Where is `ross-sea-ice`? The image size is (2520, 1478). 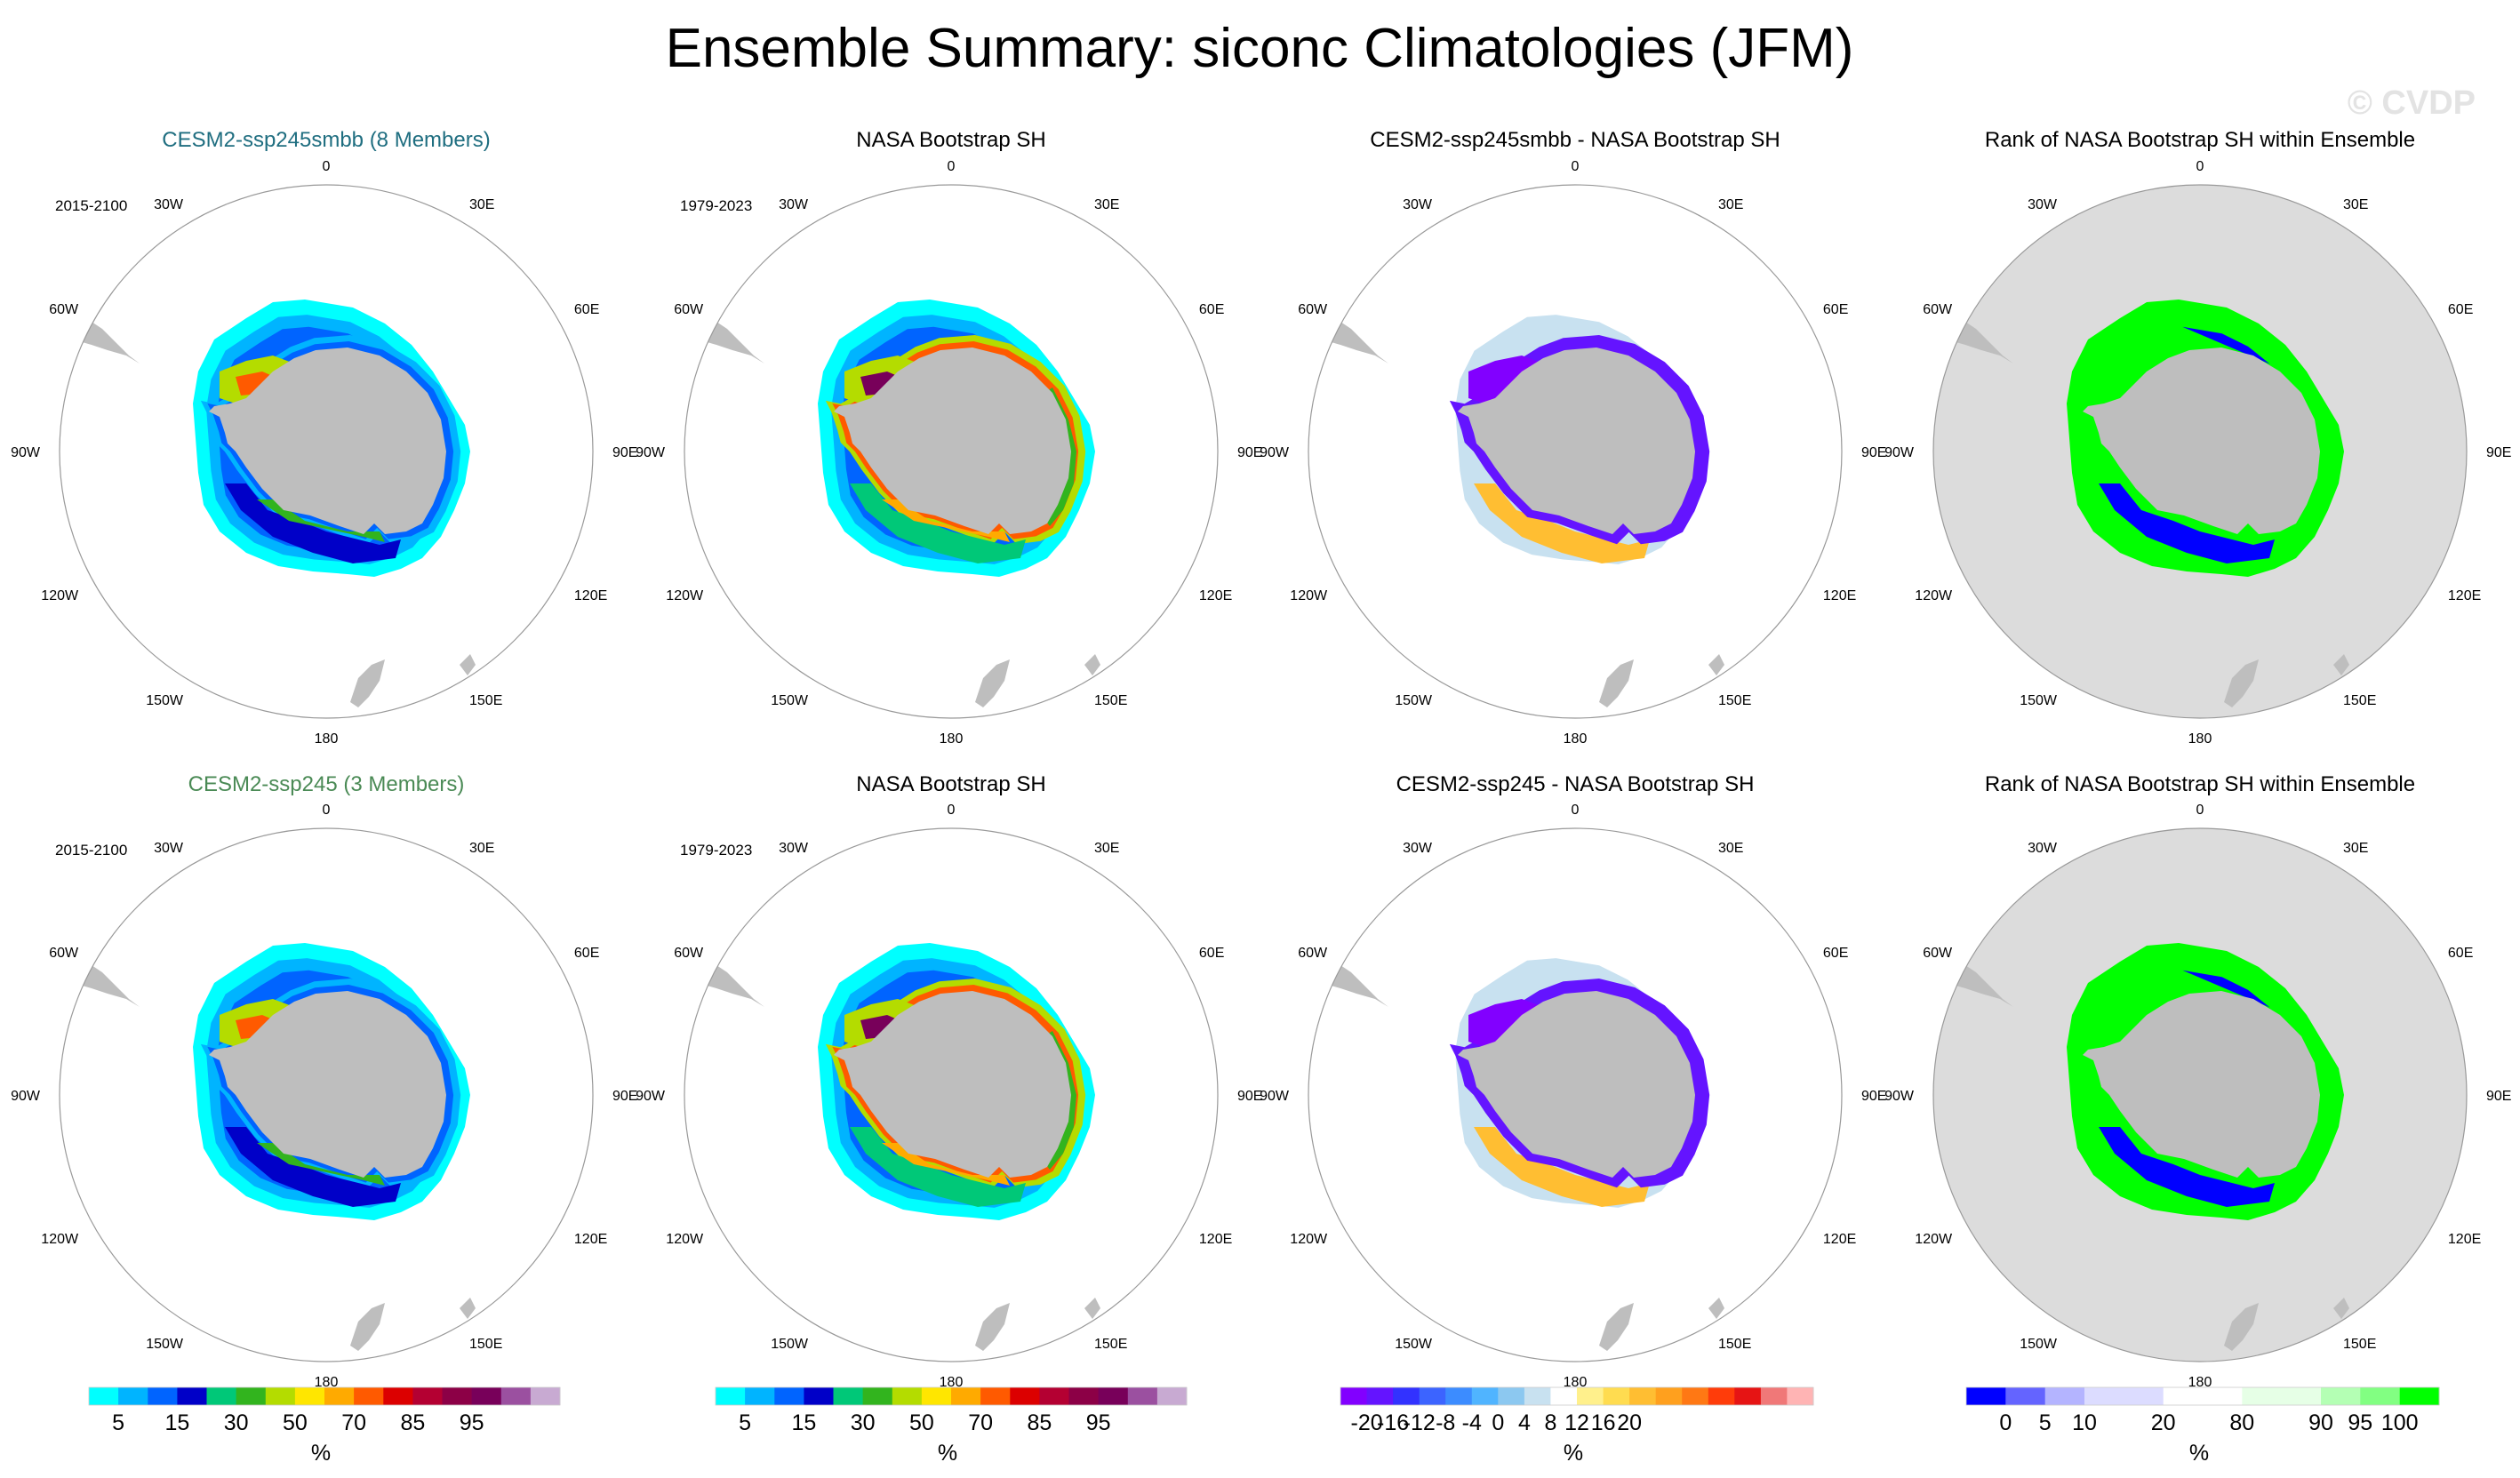
ross-sea-ice is located at coordinates (313, 523).